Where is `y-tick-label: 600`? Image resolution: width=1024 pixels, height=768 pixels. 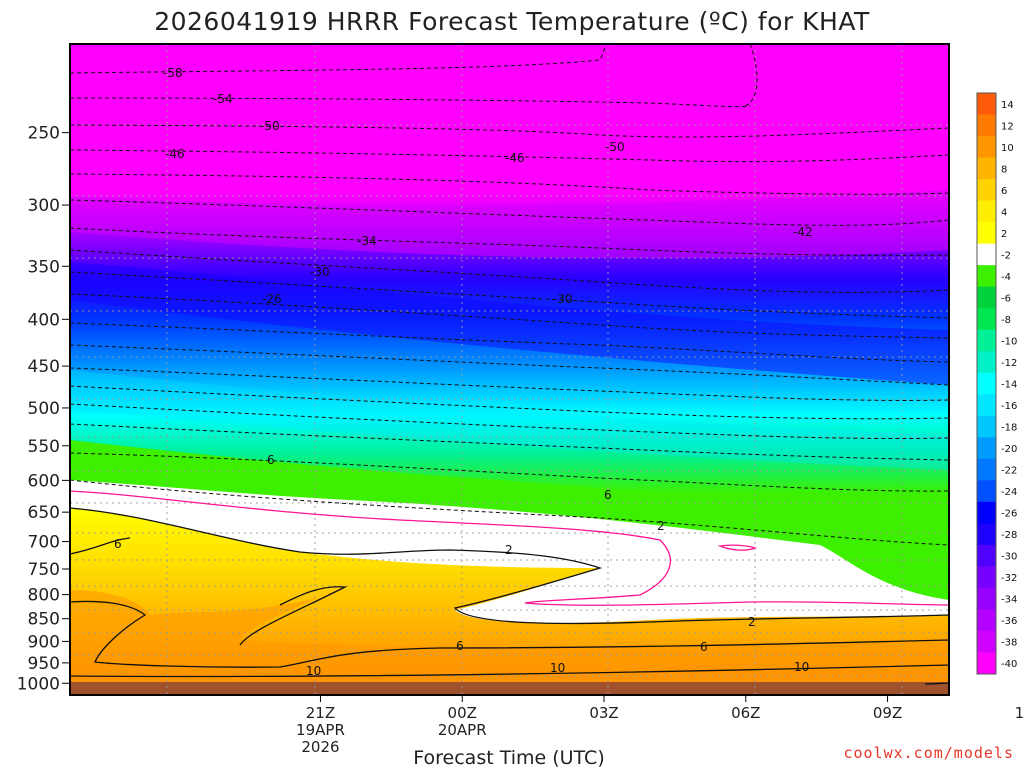 y-tick-label: 600 is located at coordinates (44, 481).